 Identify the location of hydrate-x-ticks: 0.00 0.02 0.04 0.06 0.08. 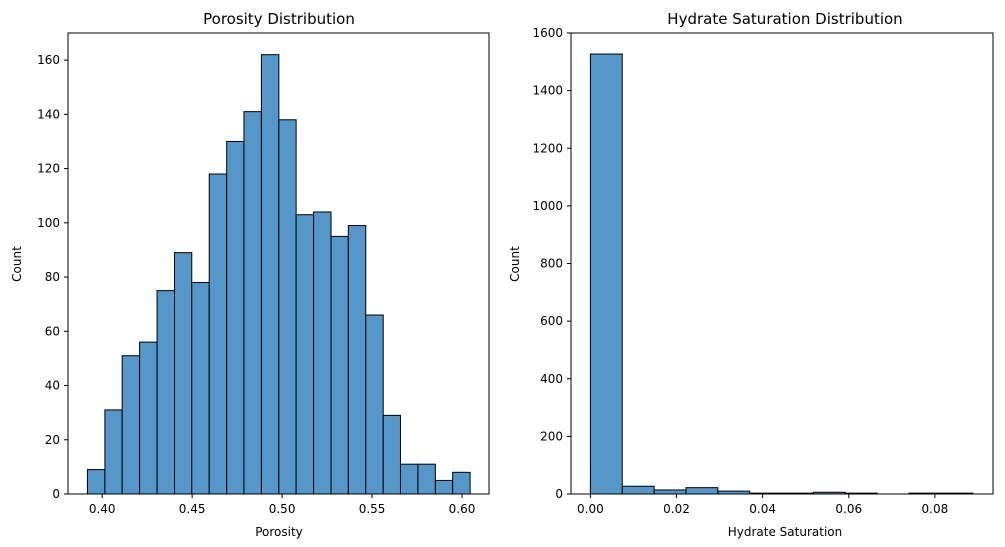
(762, 505).